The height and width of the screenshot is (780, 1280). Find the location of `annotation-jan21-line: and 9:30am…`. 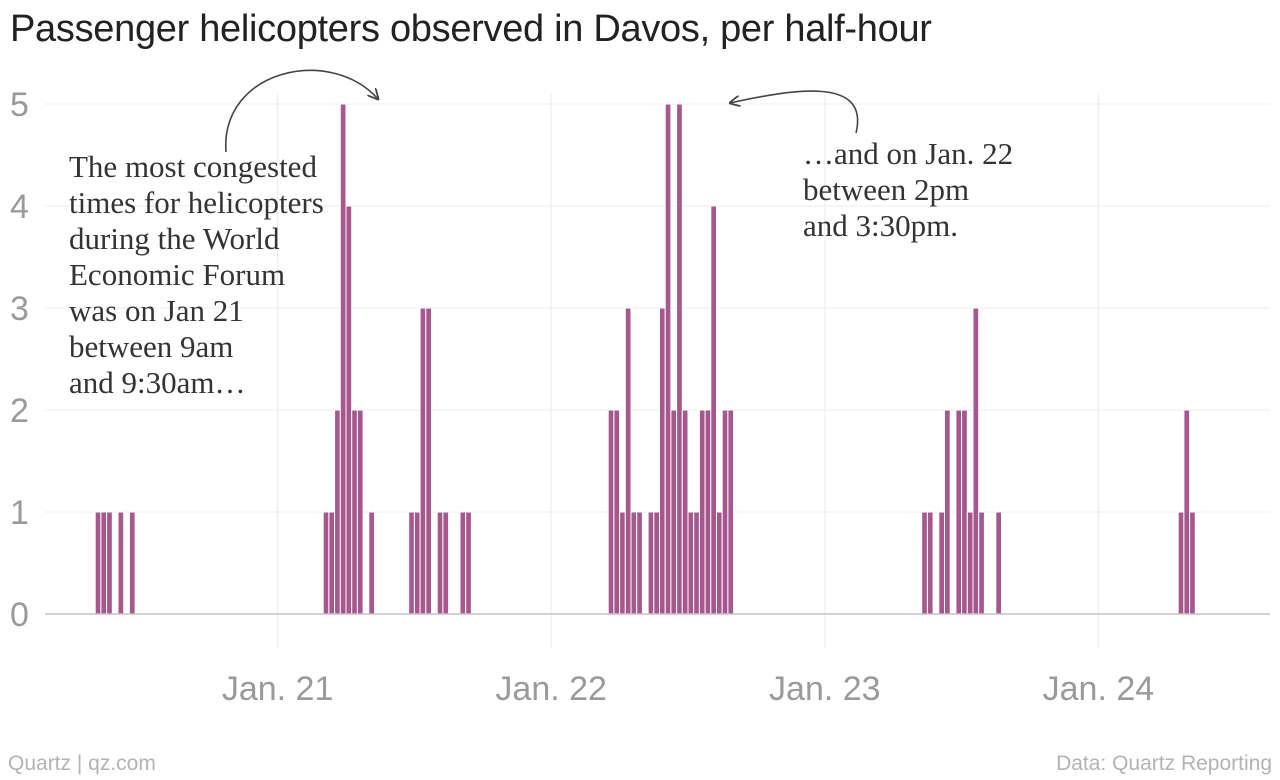

annotation-jan21-line: and 9:30am… is located at coordinates (157, 382).